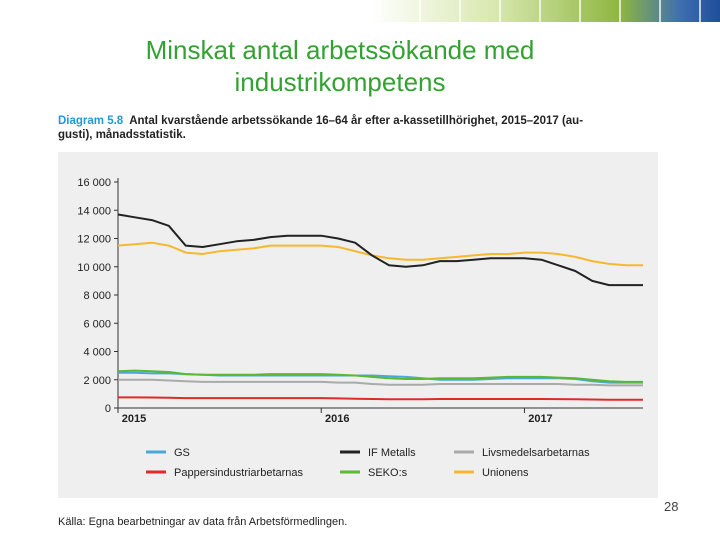  What do you see at coordinates (91, 121) in the screenshot?
I see `diagram-number: Diagram 5.8` at bounding box center [91, 121].